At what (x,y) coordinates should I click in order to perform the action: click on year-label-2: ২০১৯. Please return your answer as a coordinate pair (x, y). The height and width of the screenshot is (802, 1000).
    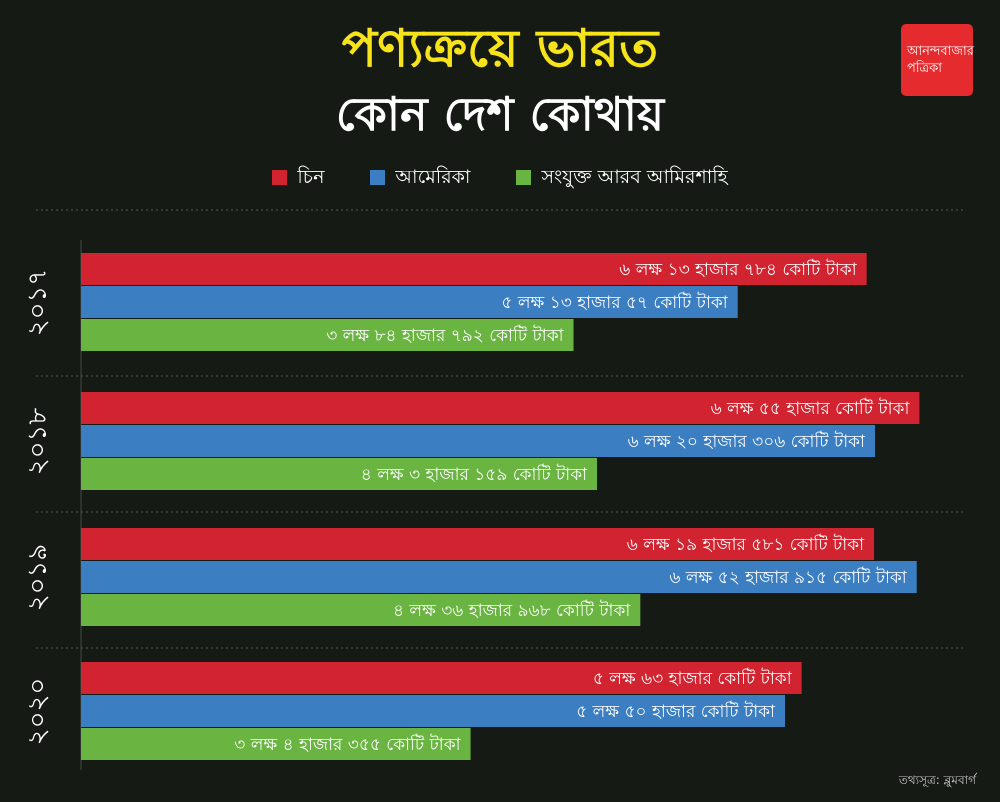
    Looking at the image, I should click on (38, 578).